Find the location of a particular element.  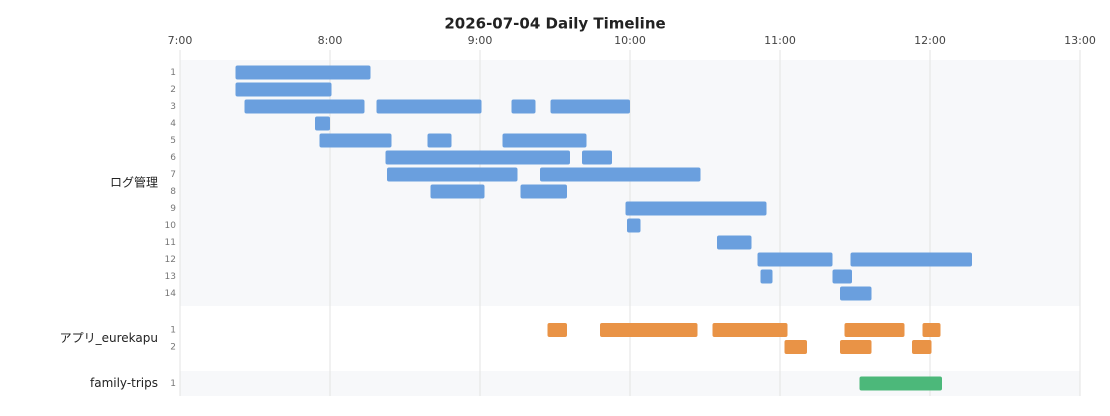

row-label: 6 is located at coordinates (173, 158).